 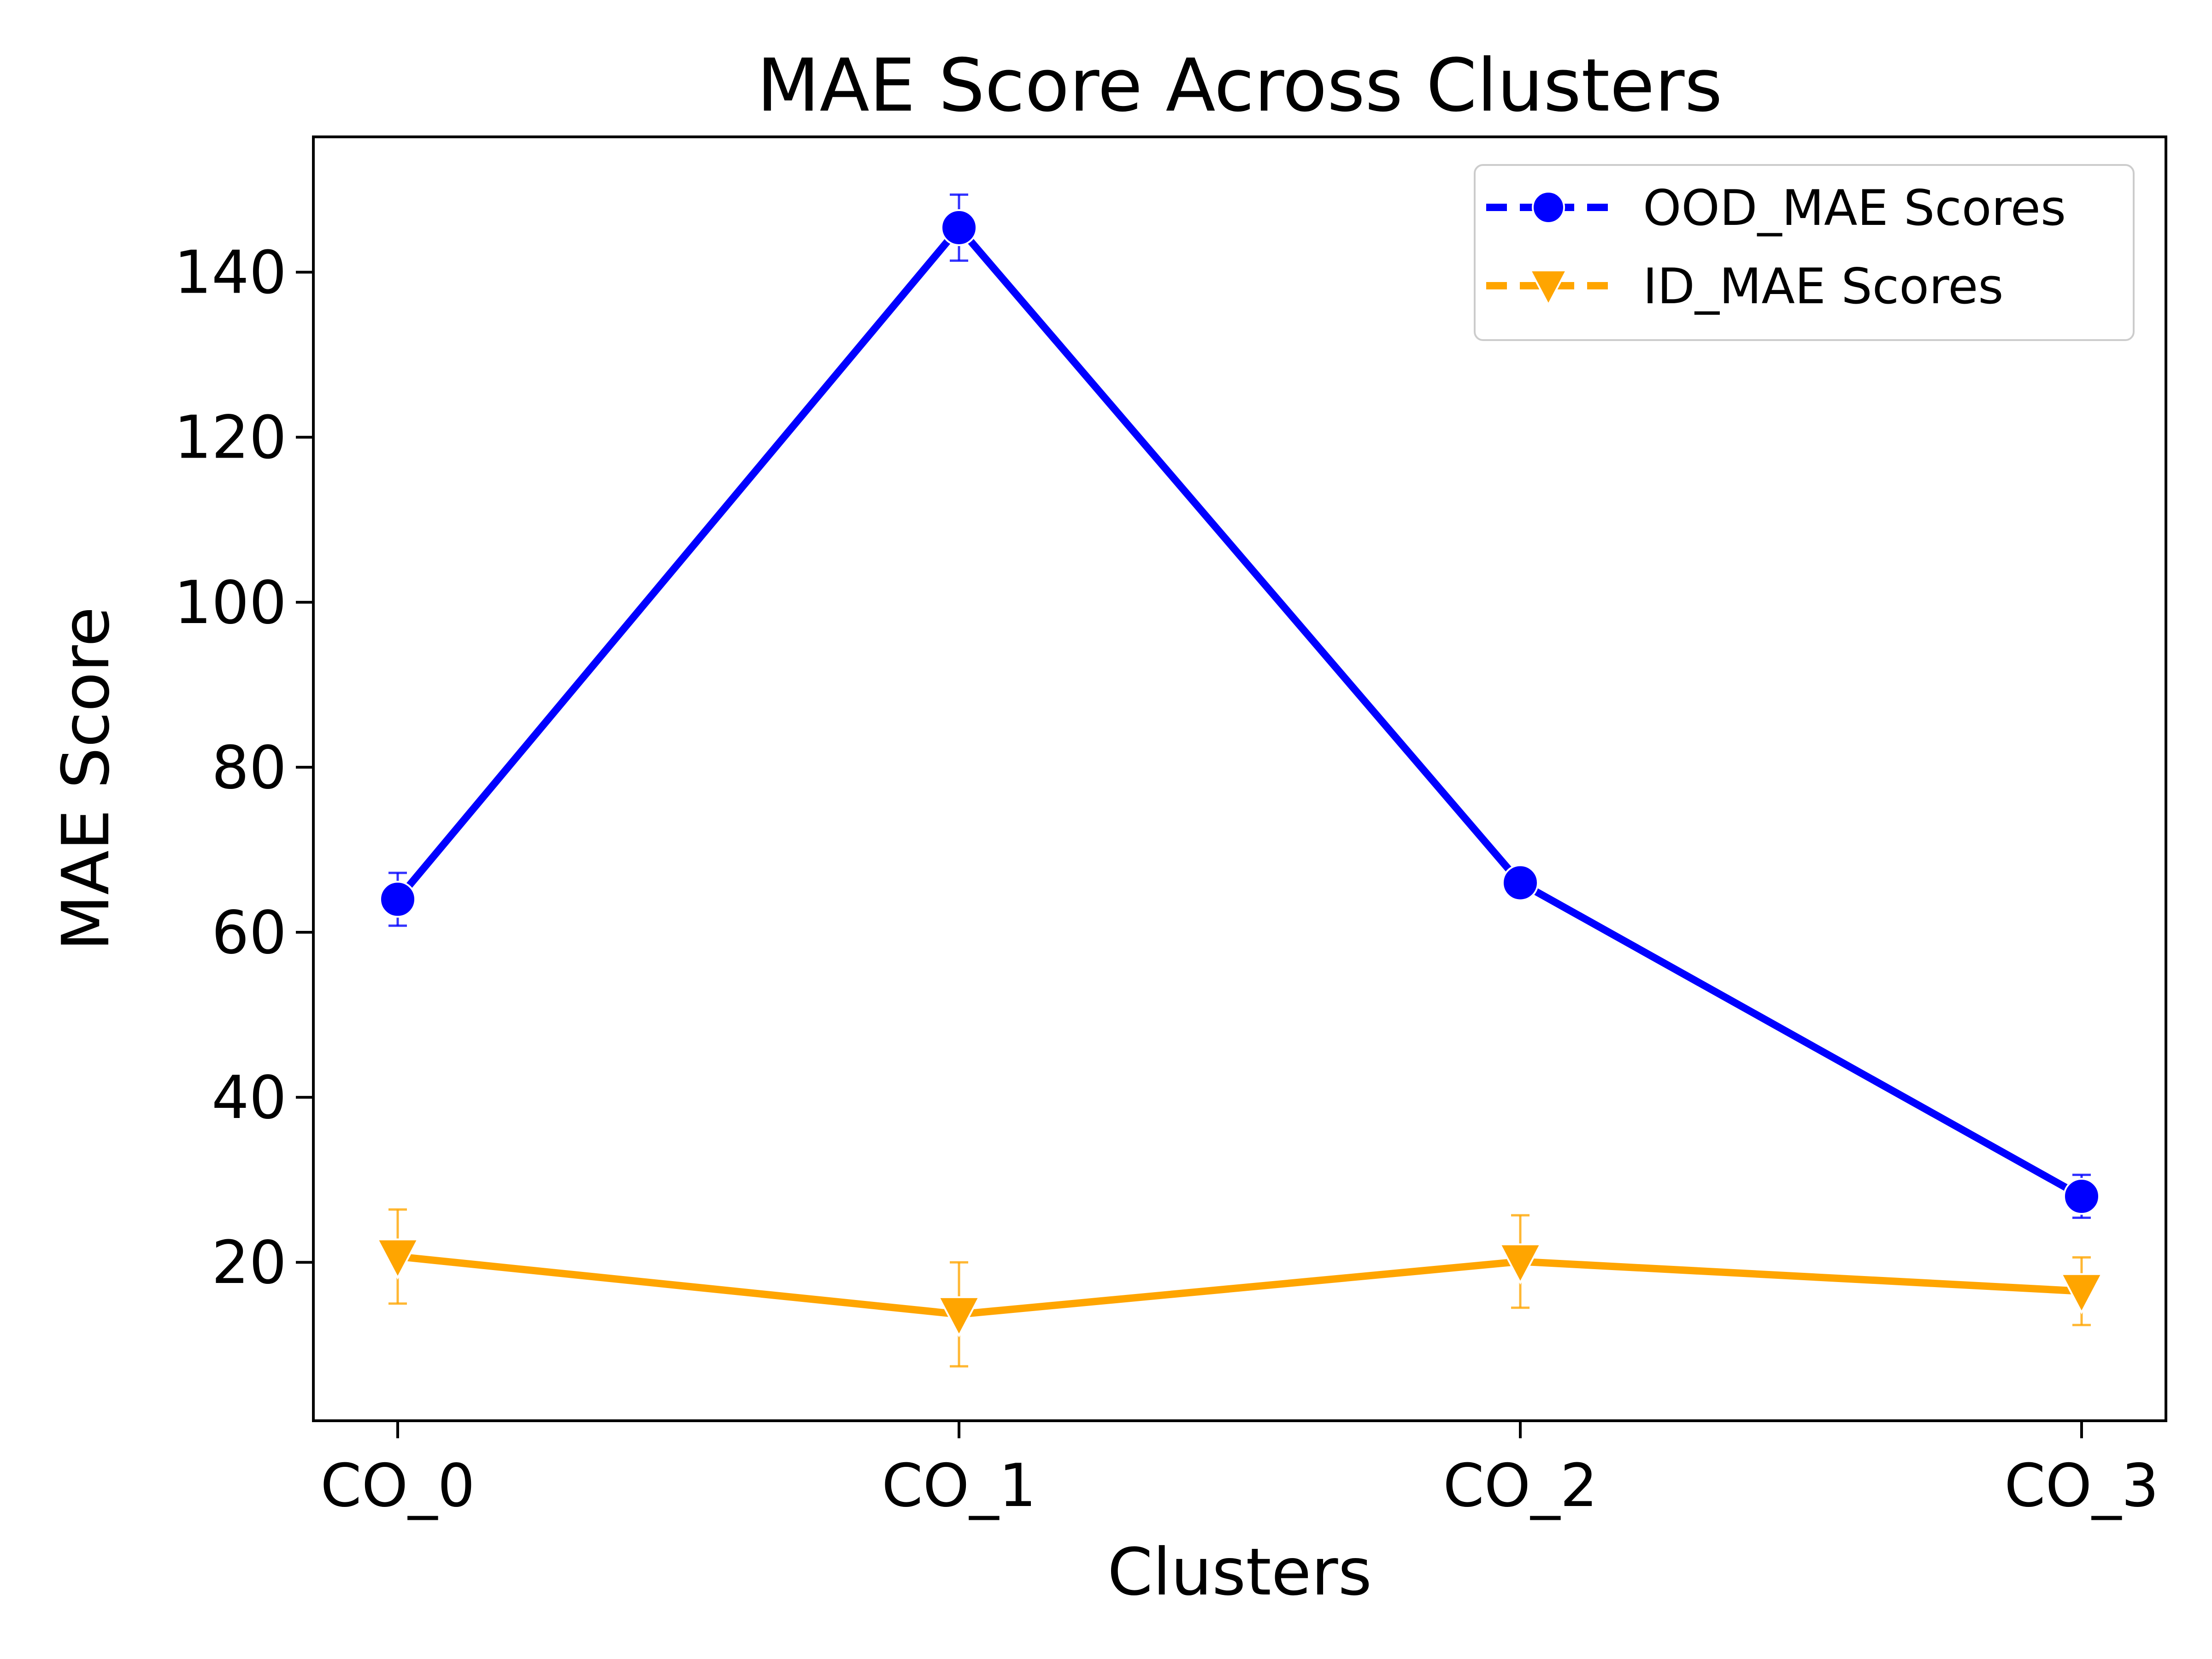 What do you see at coordinates (1823, 286) in the screenshot?
I see `legend-label: ID_MAE Scores` at bounding box center [1823, 286].